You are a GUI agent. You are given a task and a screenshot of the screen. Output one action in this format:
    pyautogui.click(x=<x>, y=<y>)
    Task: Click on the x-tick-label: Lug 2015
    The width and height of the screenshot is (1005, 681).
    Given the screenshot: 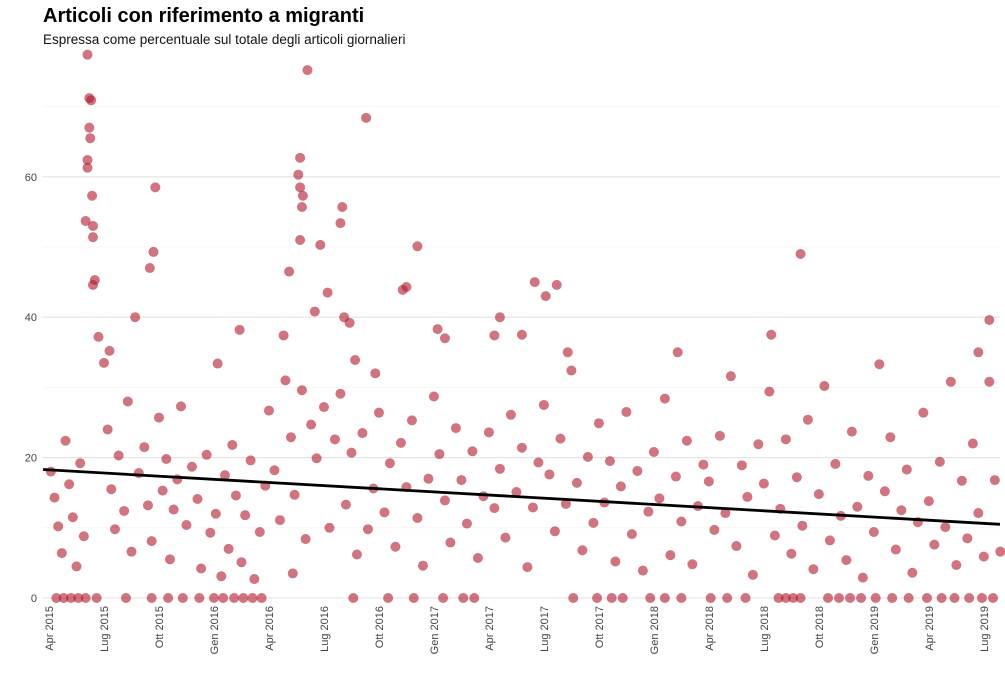 What is the action you would take?
    pyautogui.click(x=105, y=629)
    